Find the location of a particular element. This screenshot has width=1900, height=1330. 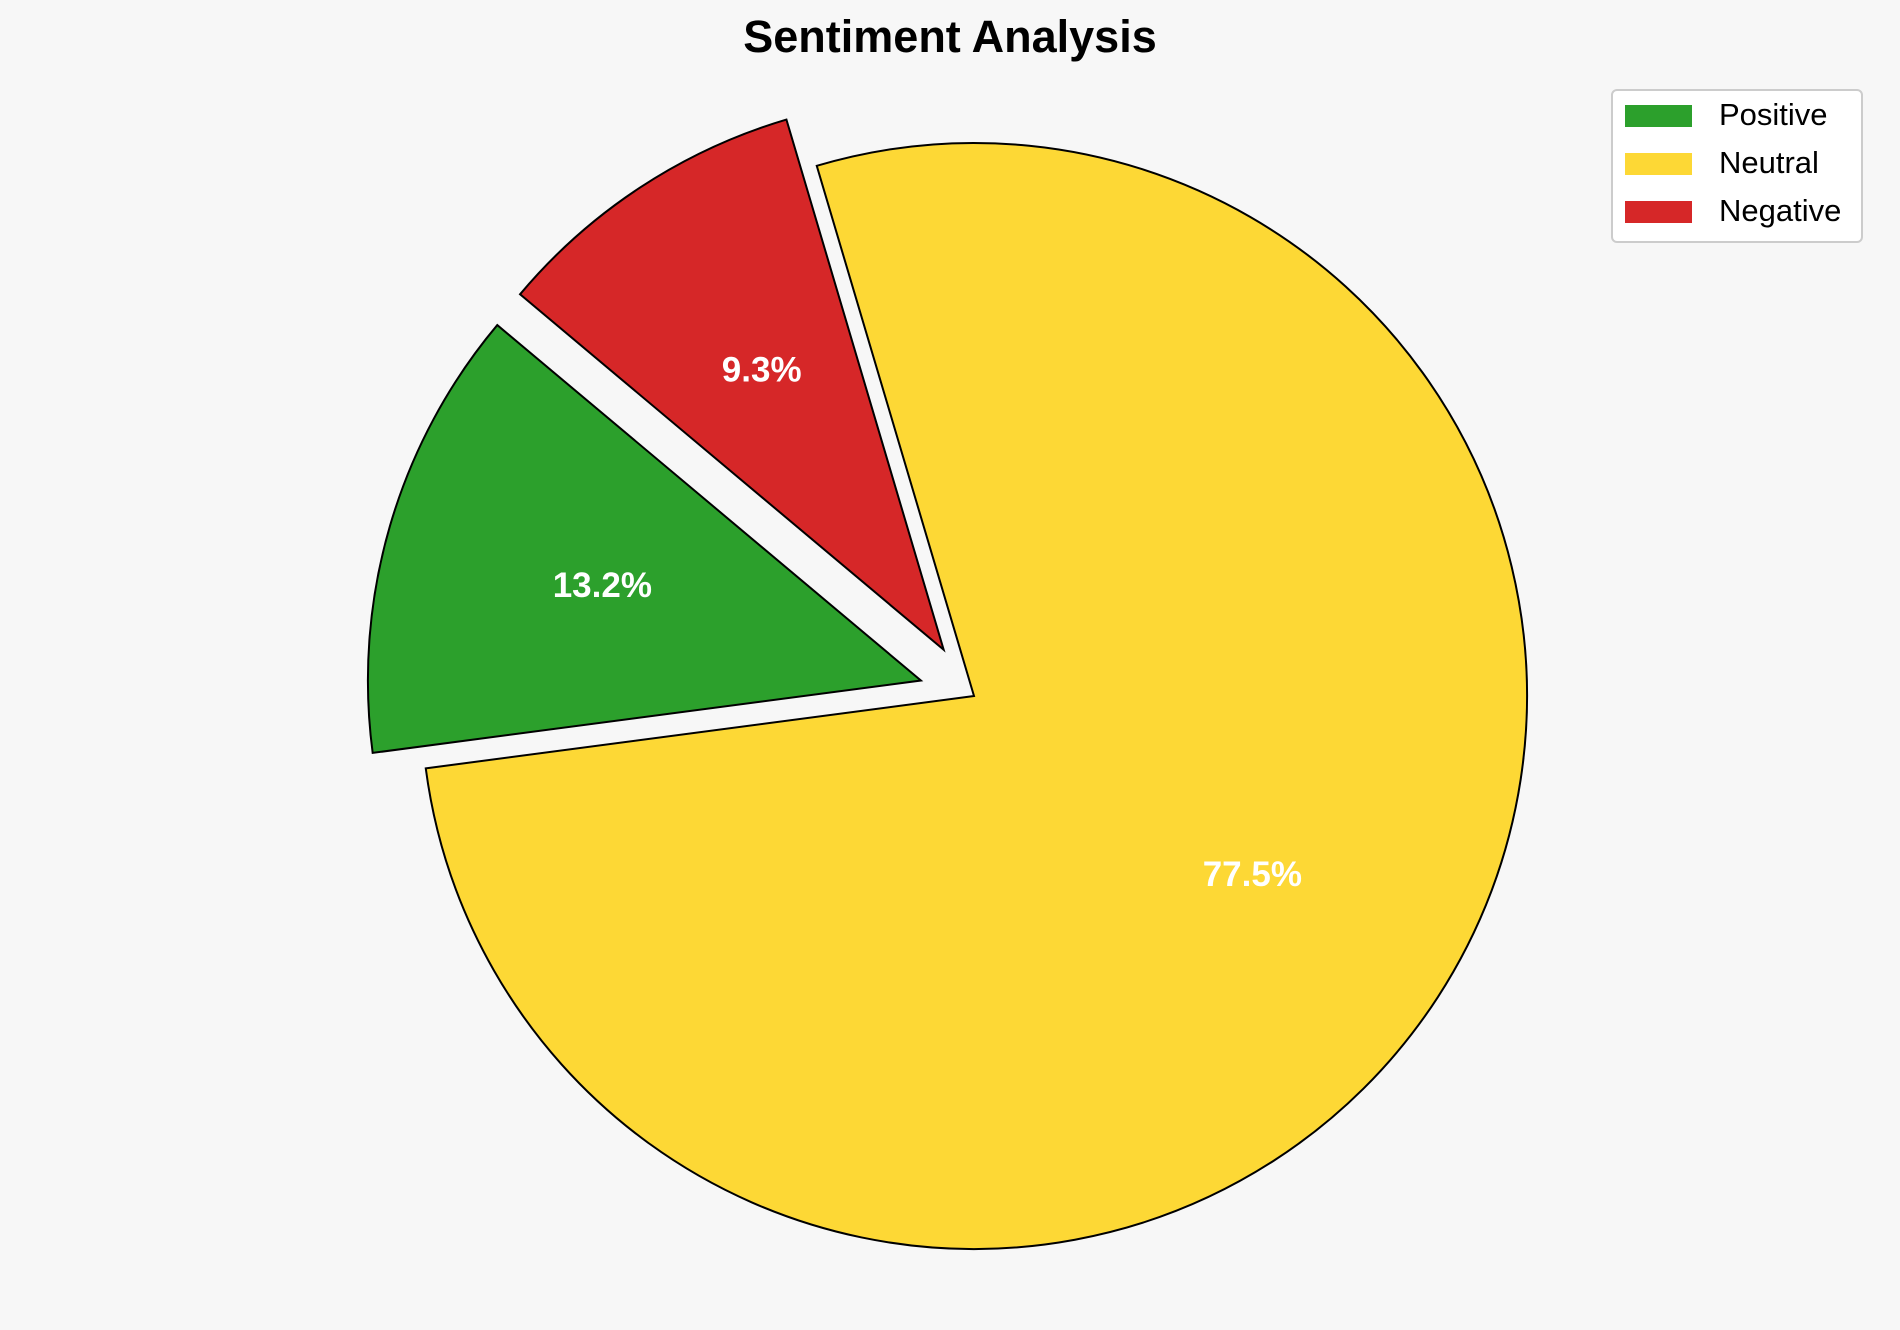

slice-label: 13.2% is located at coordinates (602, 585).